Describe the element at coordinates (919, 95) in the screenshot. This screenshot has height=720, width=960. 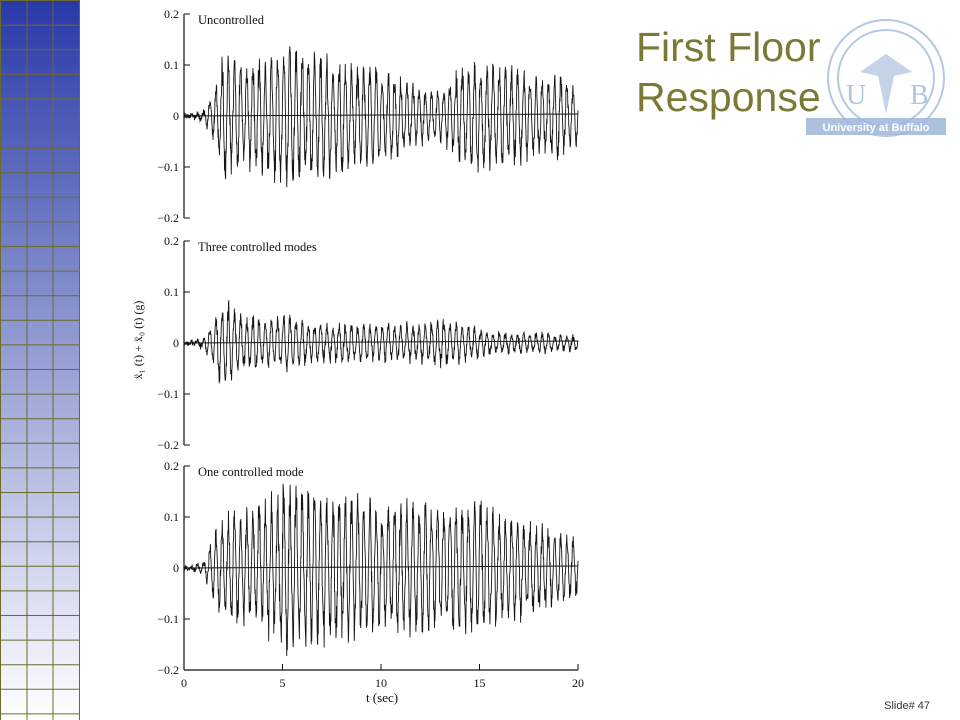
I see `logo-letter-b: B` at that location.